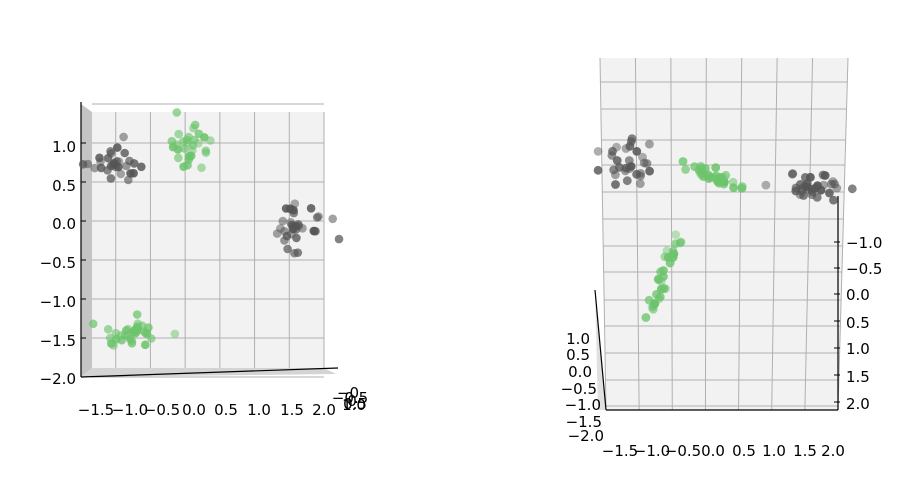  I want to click on left-z-tick-label: −2.0, so click(58, 379).